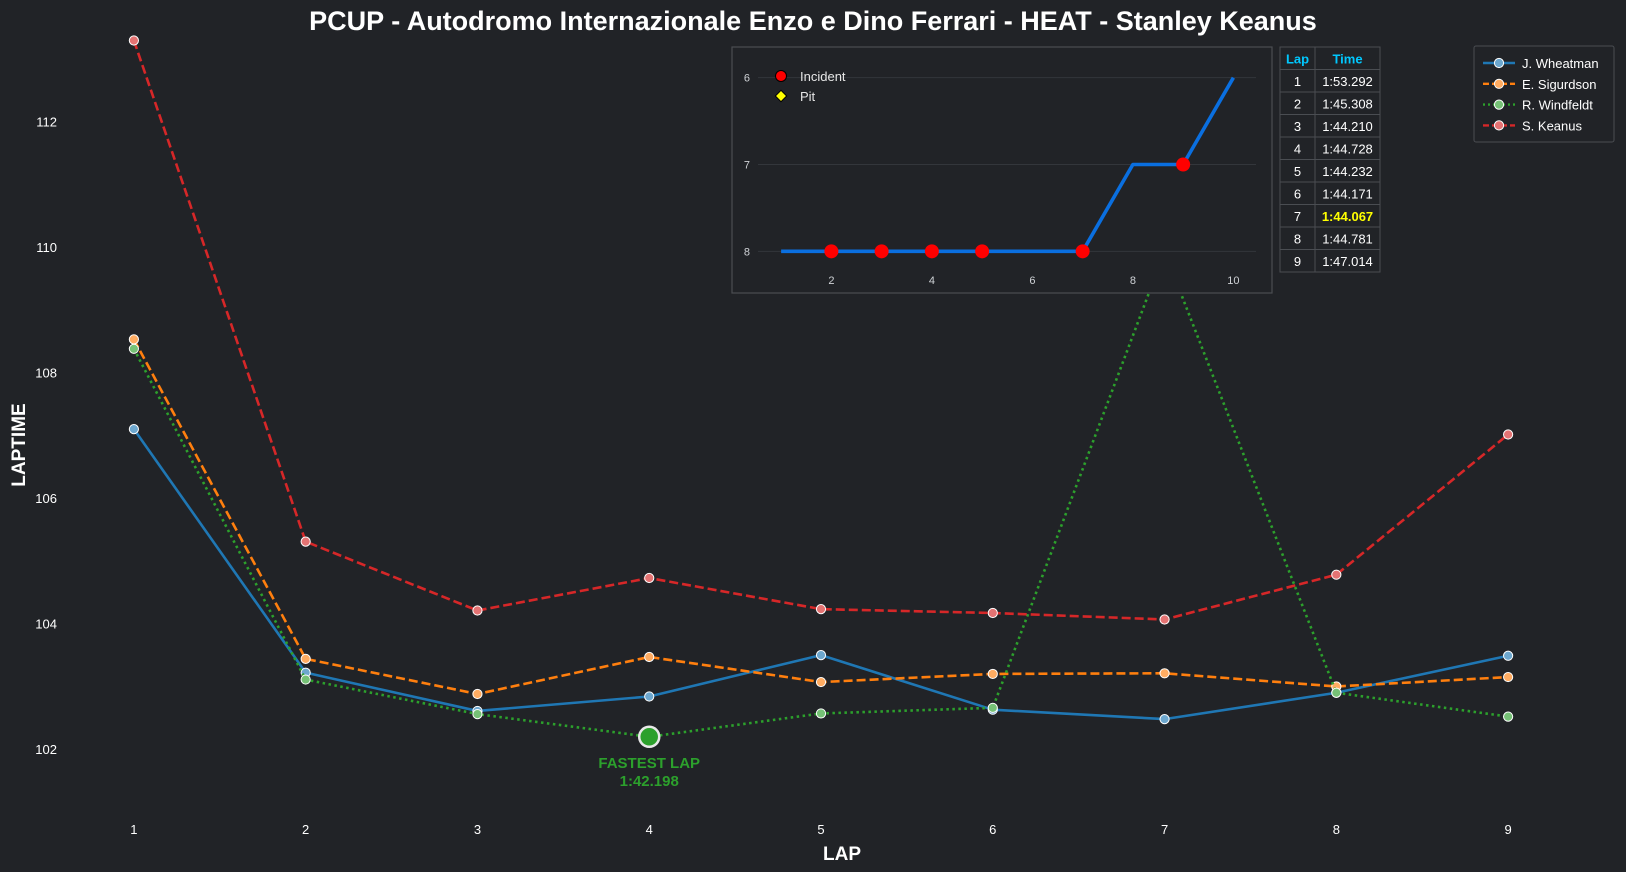  I want to click on lap-table-cell: 1:44.232, so click(1347, 171).